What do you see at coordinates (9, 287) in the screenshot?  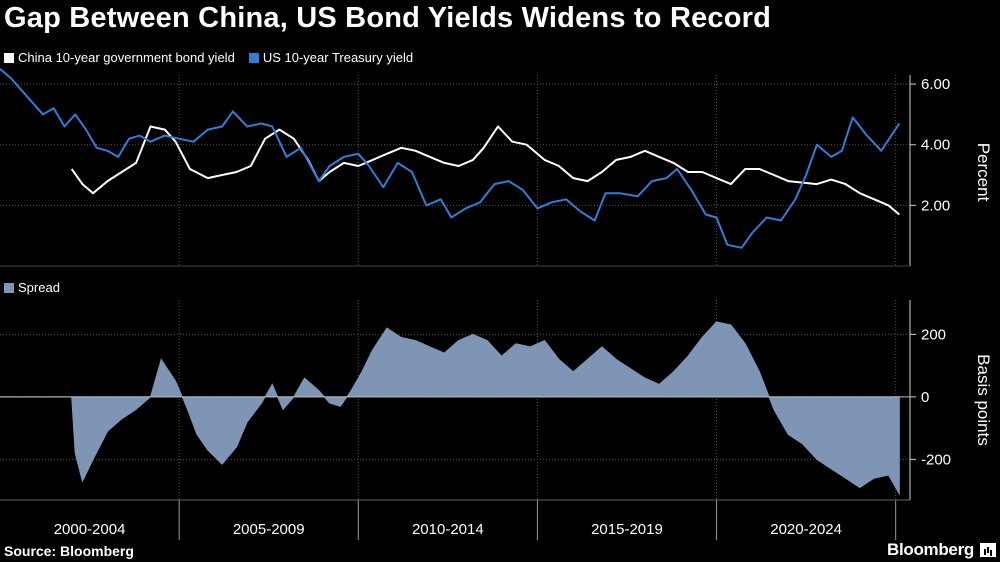 I see `spread-swatch` at bounding box center [9, 287].